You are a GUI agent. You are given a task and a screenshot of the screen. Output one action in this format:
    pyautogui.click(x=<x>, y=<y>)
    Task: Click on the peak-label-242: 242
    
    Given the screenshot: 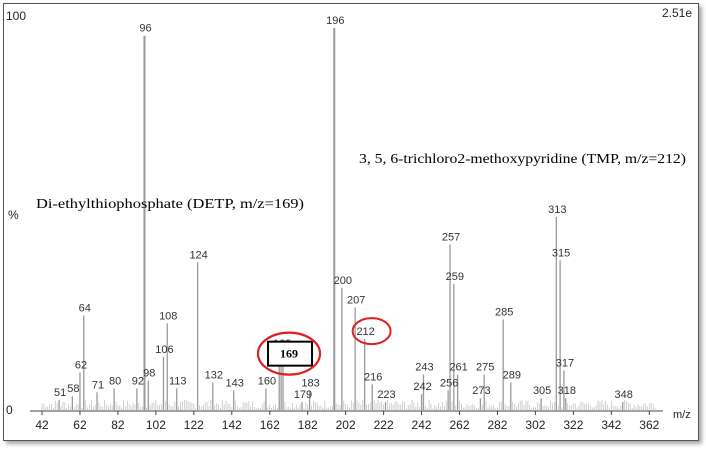 What is the action you would take?
    pyautogui.click(x=422, y=387)
    